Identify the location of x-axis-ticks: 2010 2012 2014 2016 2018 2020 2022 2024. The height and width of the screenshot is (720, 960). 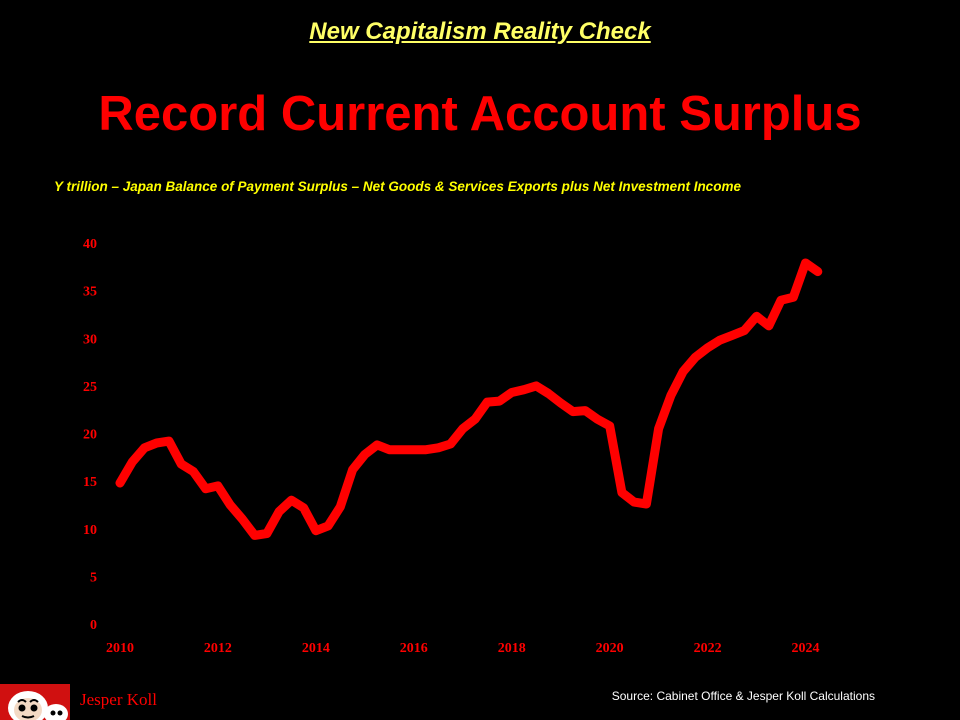
(463, 648).